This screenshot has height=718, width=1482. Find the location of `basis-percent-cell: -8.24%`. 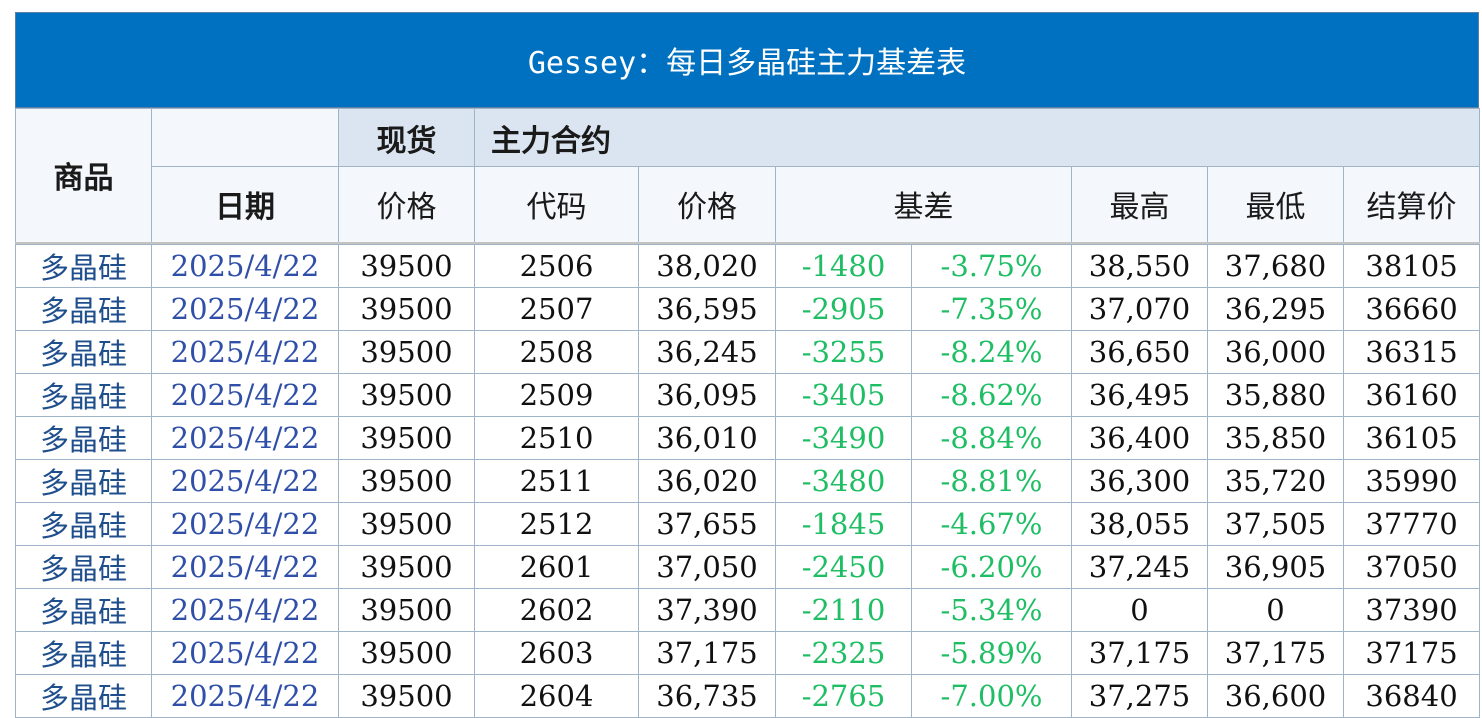

basis-percent-cell: -8.24% is located at coordinates (991, 351).